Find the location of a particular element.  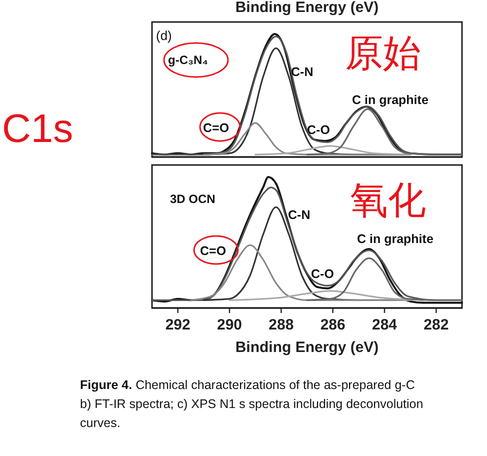

text: curves. is located at coordinates (100, 423).